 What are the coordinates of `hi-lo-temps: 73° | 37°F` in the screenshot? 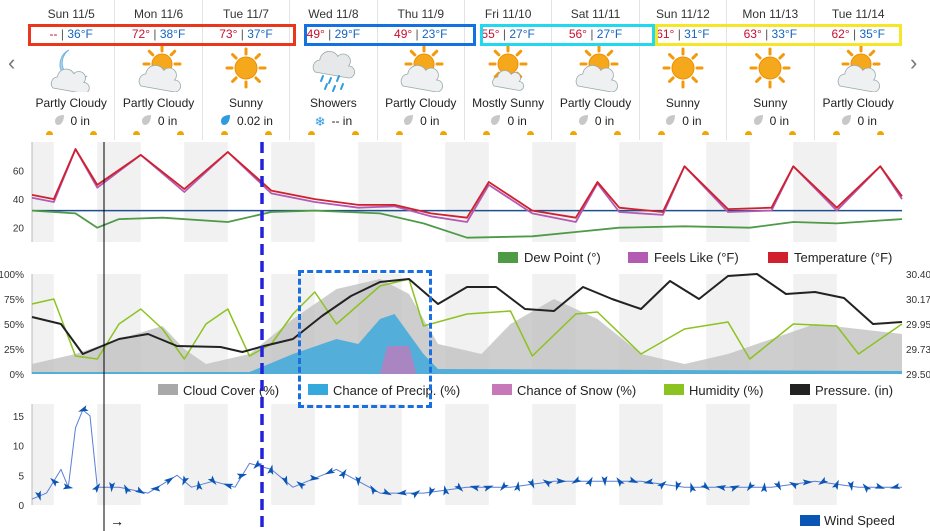 It's located at (246, 34).